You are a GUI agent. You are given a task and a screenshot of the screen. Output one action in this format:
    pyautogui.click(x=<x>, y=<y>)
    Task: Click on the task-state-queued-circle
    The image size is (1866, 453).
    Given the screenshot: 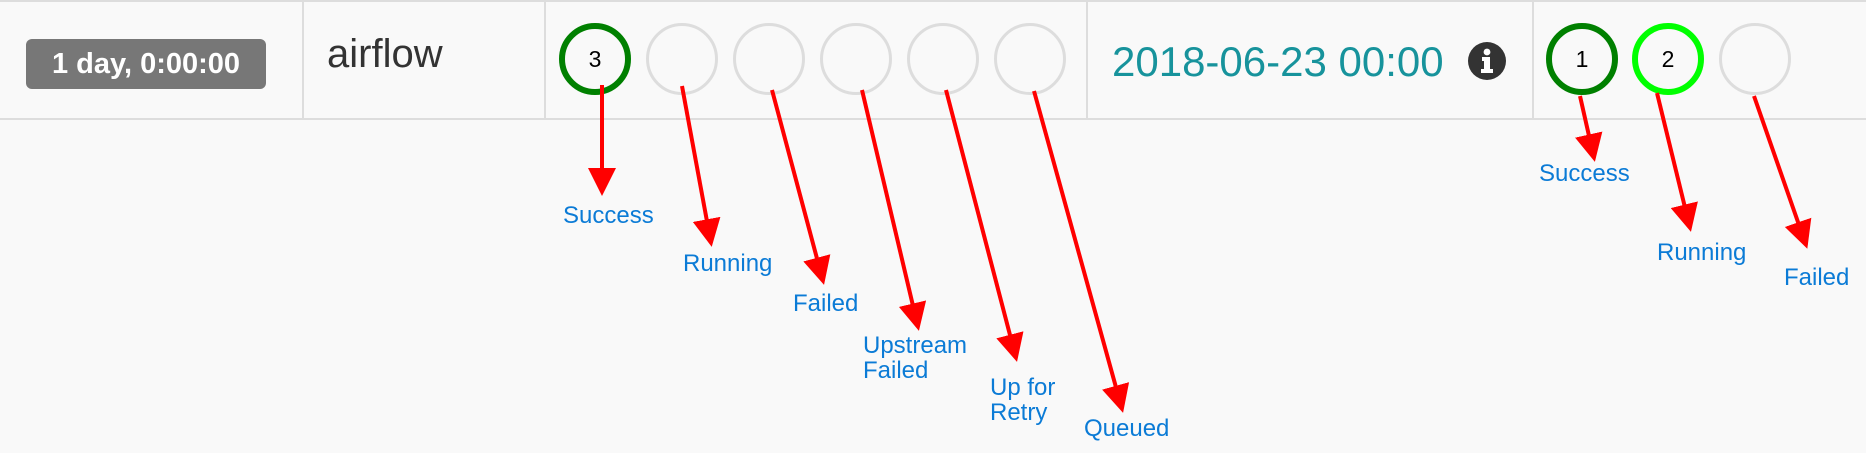 What is the action you would take?
    pyautogui.click(x=1030, y=59)
    